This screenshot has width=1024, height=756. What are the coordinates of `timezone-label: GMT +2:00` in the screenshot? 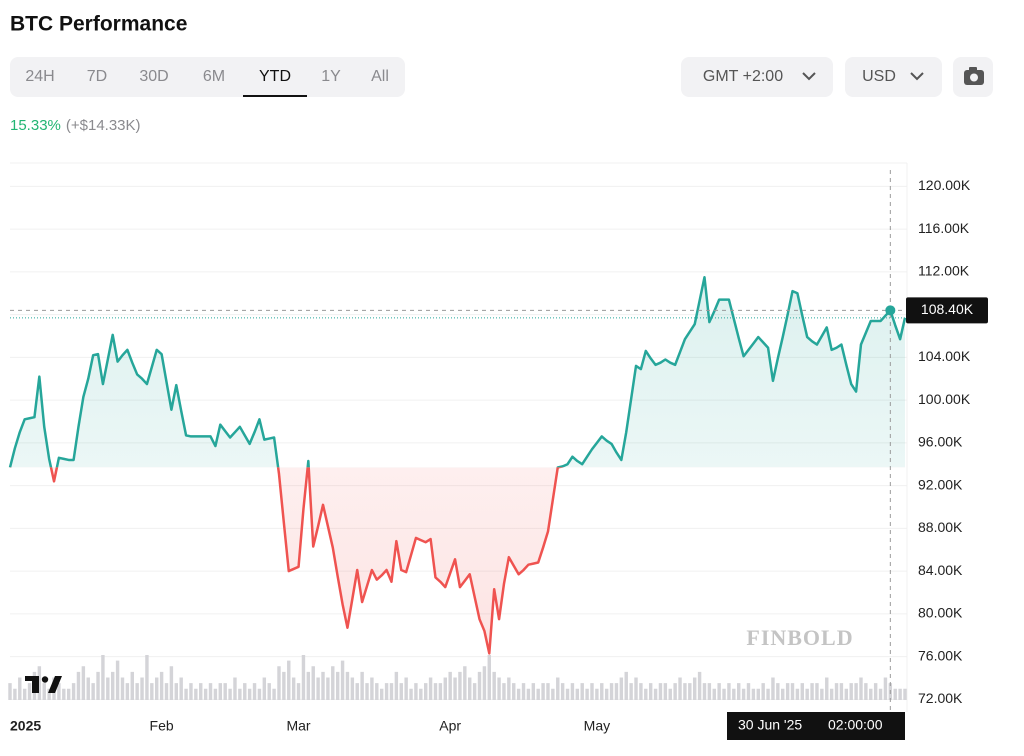 It's located at (743, 76).